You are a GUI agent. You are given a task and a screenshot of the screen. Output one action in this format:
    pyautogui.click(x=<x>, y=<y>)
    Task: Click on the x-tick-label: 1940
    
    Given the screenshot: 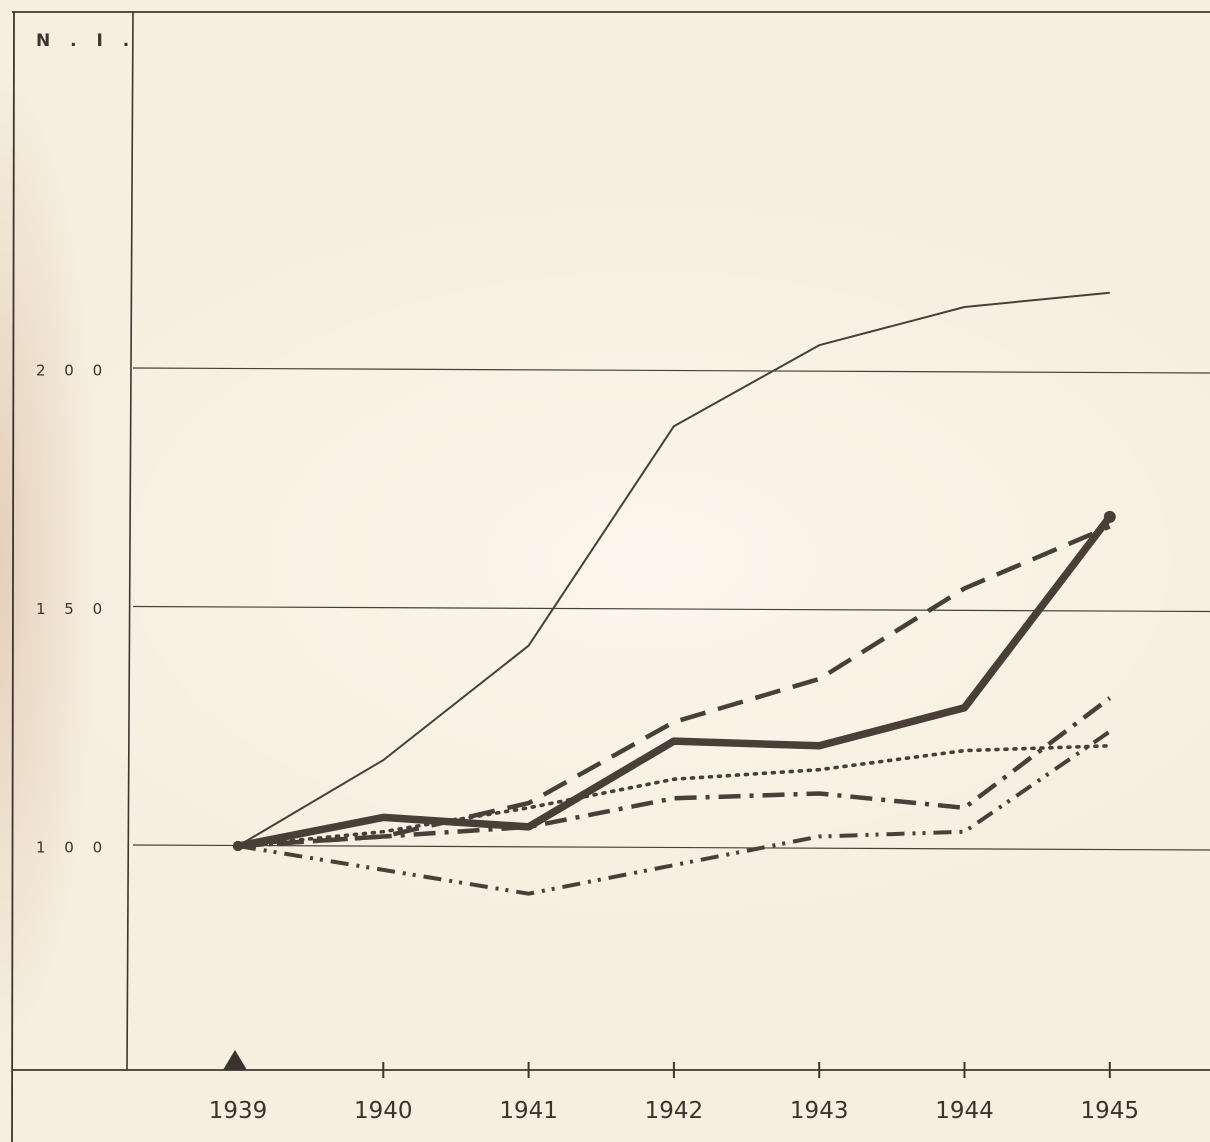 What is the action you would take?
    pyautogui.click(x=383, y=1111)
    